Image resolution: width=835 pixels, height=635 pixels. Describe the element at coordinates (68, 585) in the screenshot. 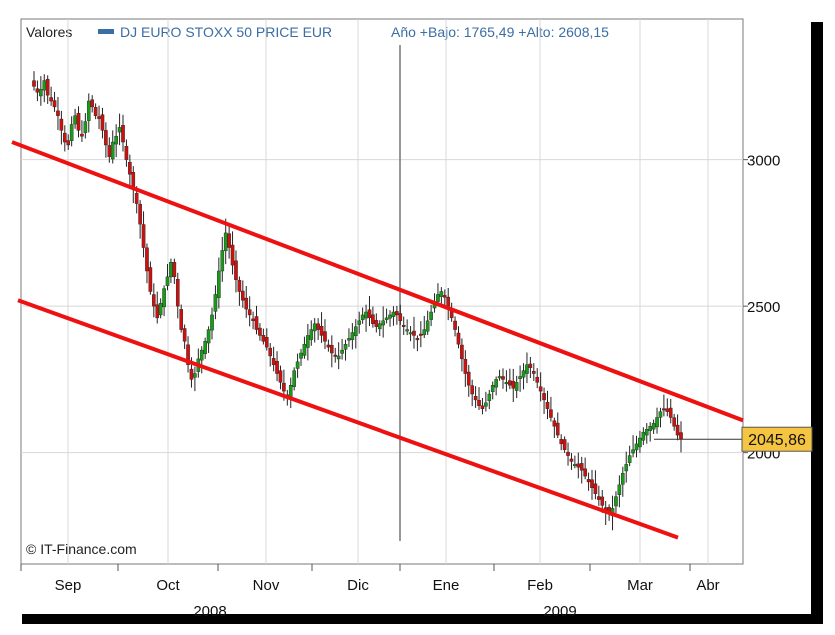

I see `x-tick-label: Sep` at that location.